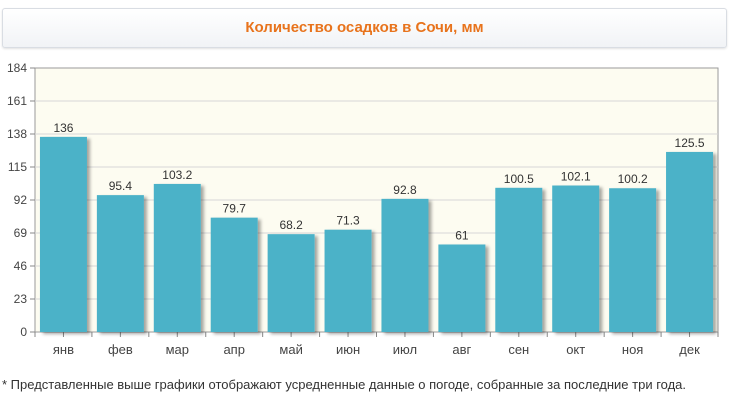  Describe the element at coordinates (63, 349) in the screenshot. I see `x-tick-label: янв` at that location.